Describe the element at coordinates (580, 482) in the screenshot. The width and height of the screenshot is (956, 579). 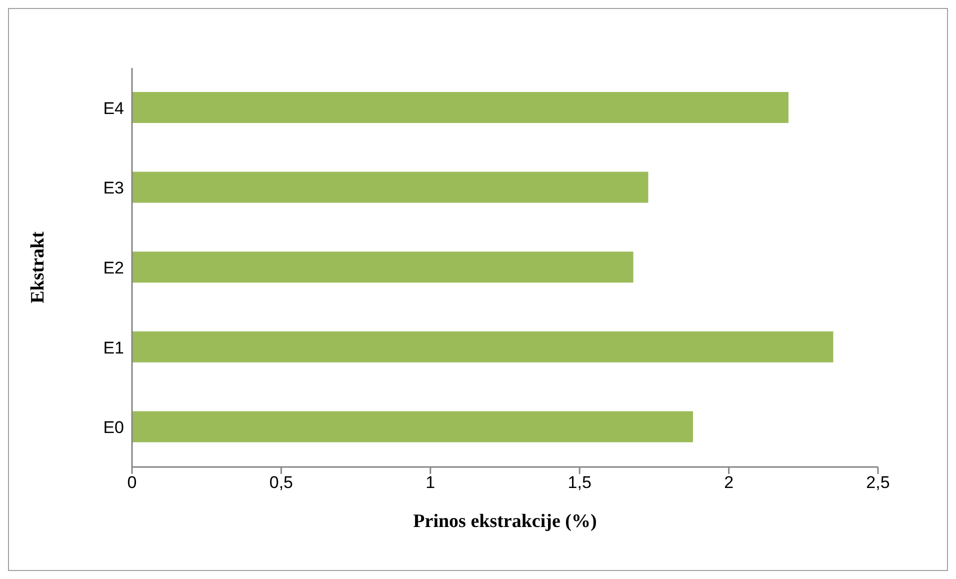
I see `x-tick-label: 1,5` at that location.